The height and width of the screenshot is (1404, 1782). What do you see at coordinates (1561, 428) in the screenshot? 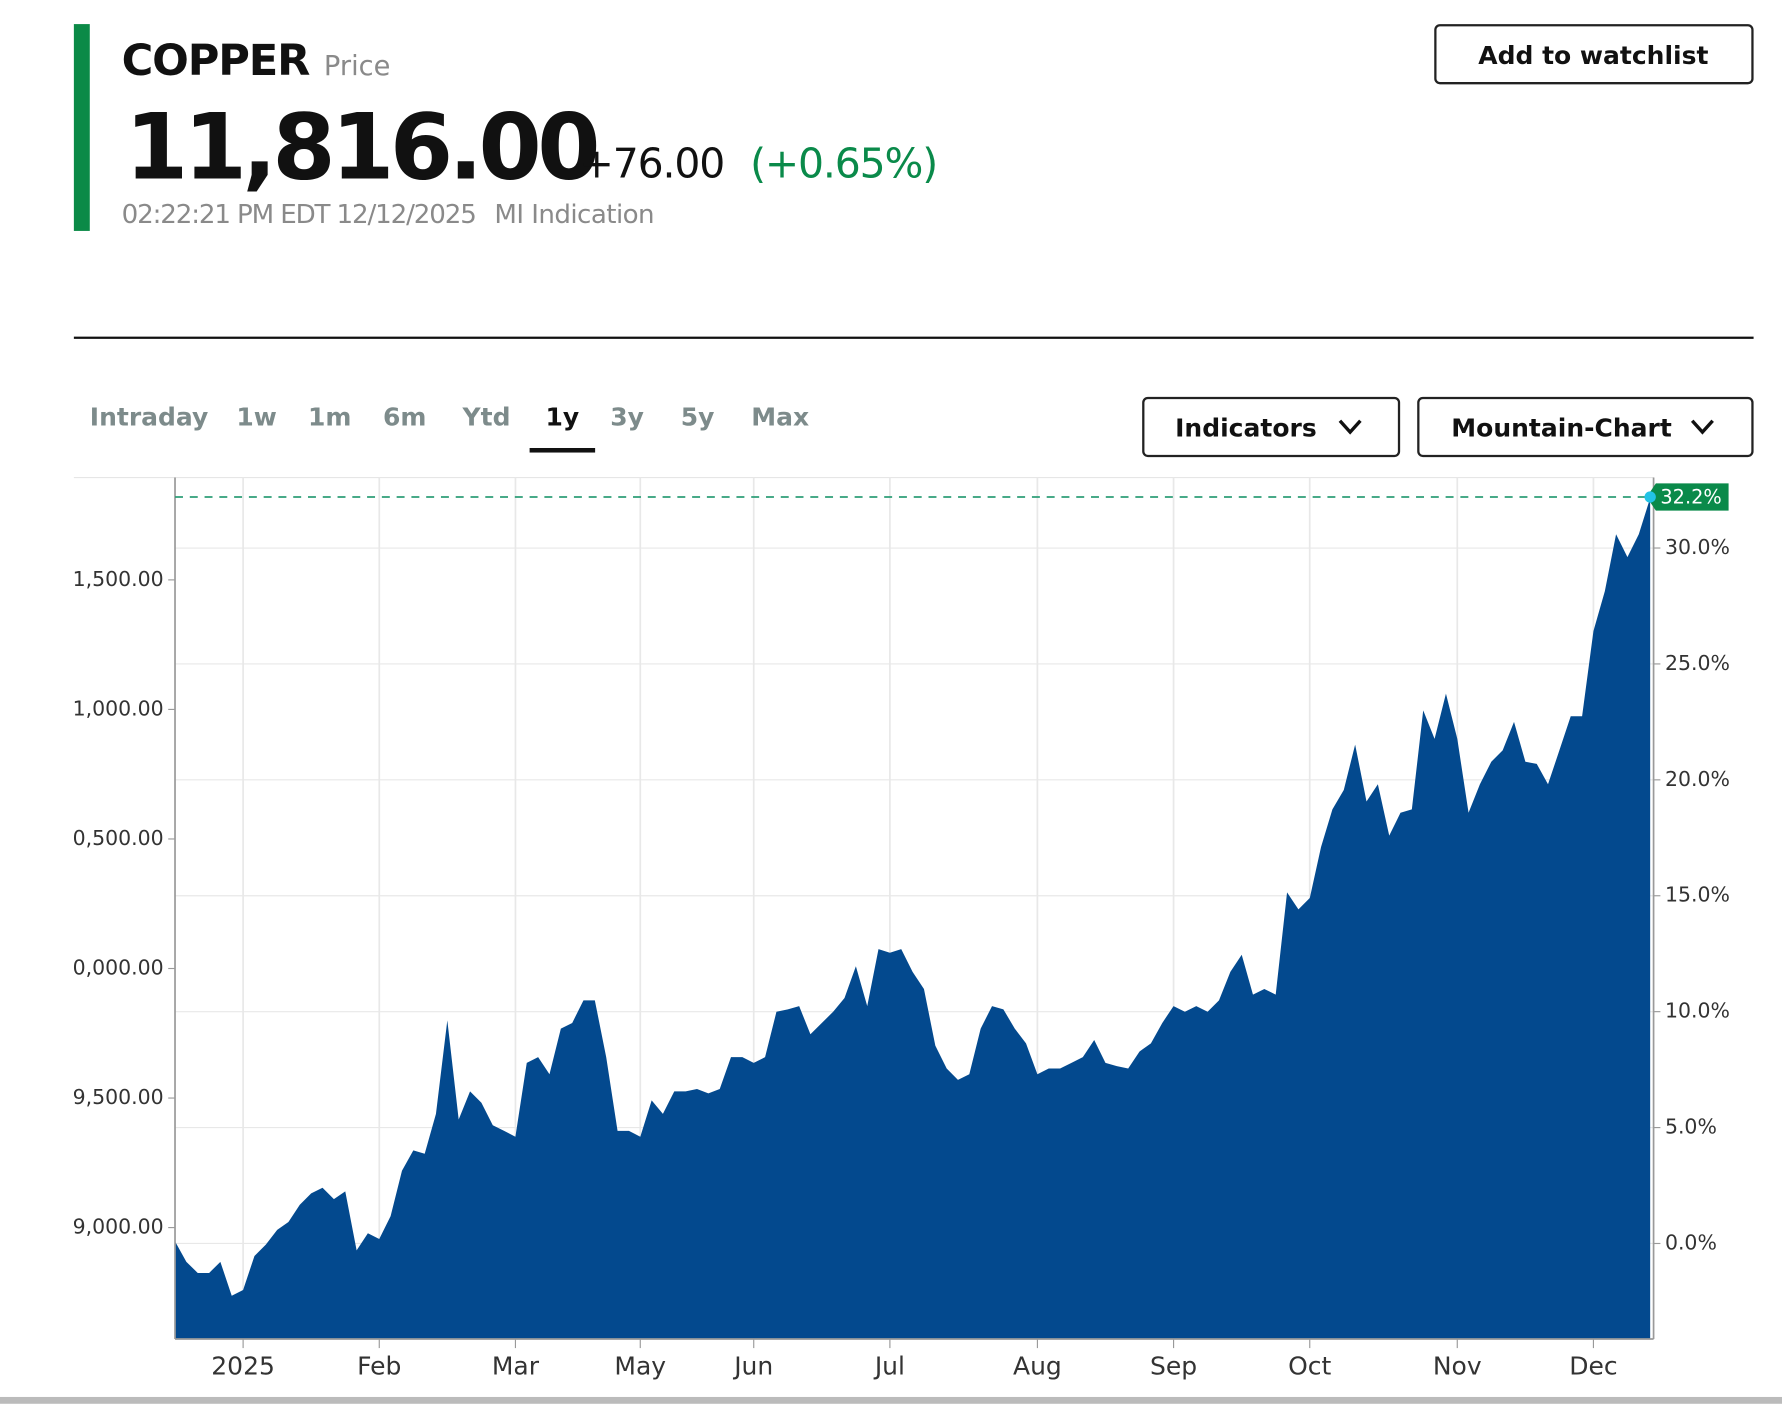
I see `dropdown-label: Mountain-Chart` at bounding box center [1561, 428].